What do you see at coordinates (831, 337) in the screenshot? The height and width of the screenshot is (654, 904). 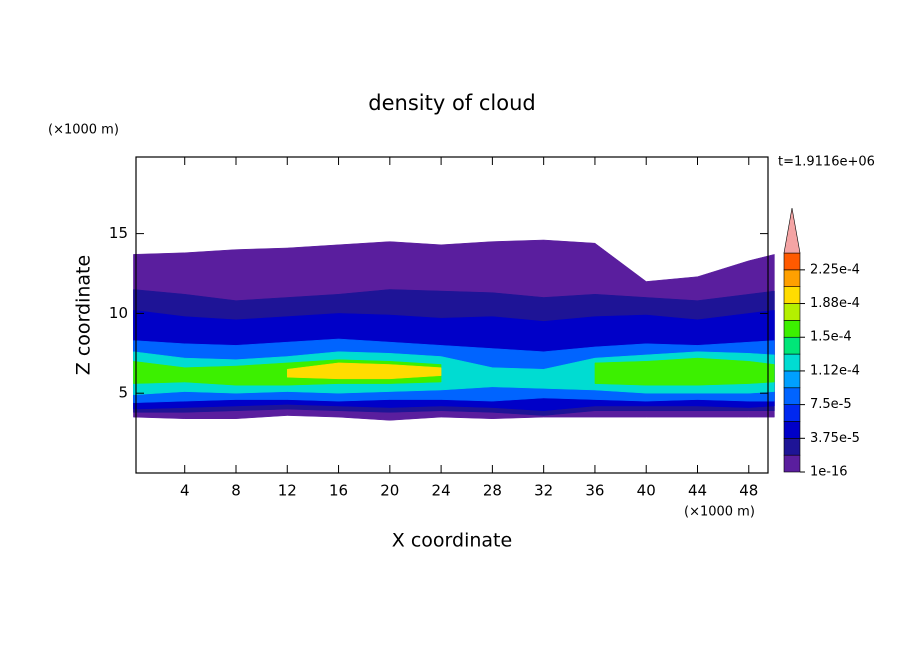 I see `colorbar-tick-label: 1.5e-4` at bounding box center [831, 337].